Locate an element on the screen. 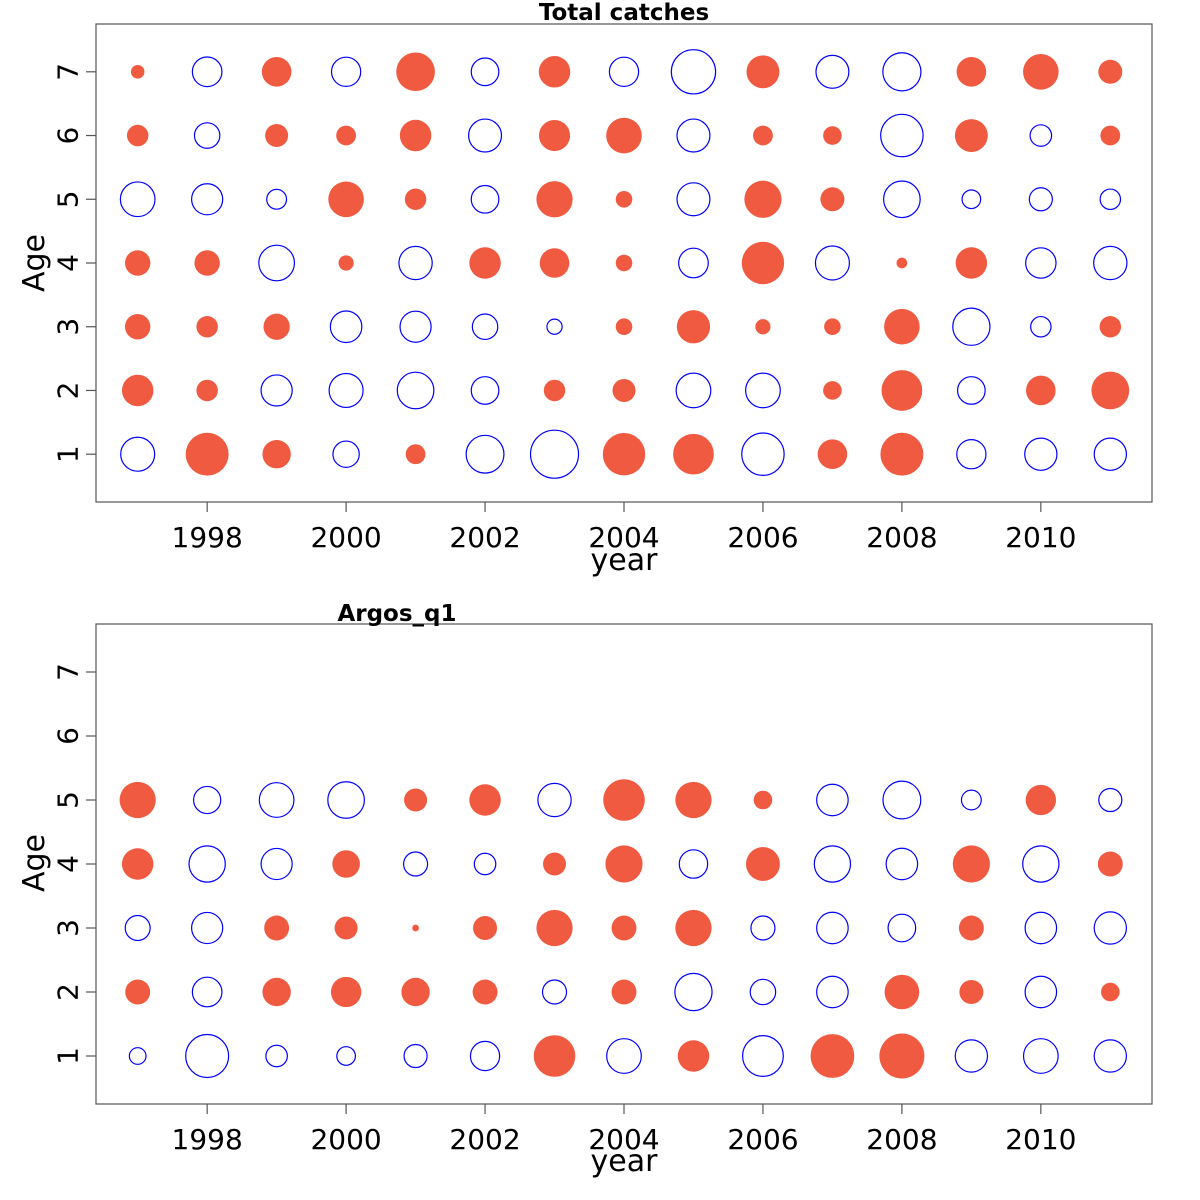  panel-title: Total catches is located at coordinates (624, 13).